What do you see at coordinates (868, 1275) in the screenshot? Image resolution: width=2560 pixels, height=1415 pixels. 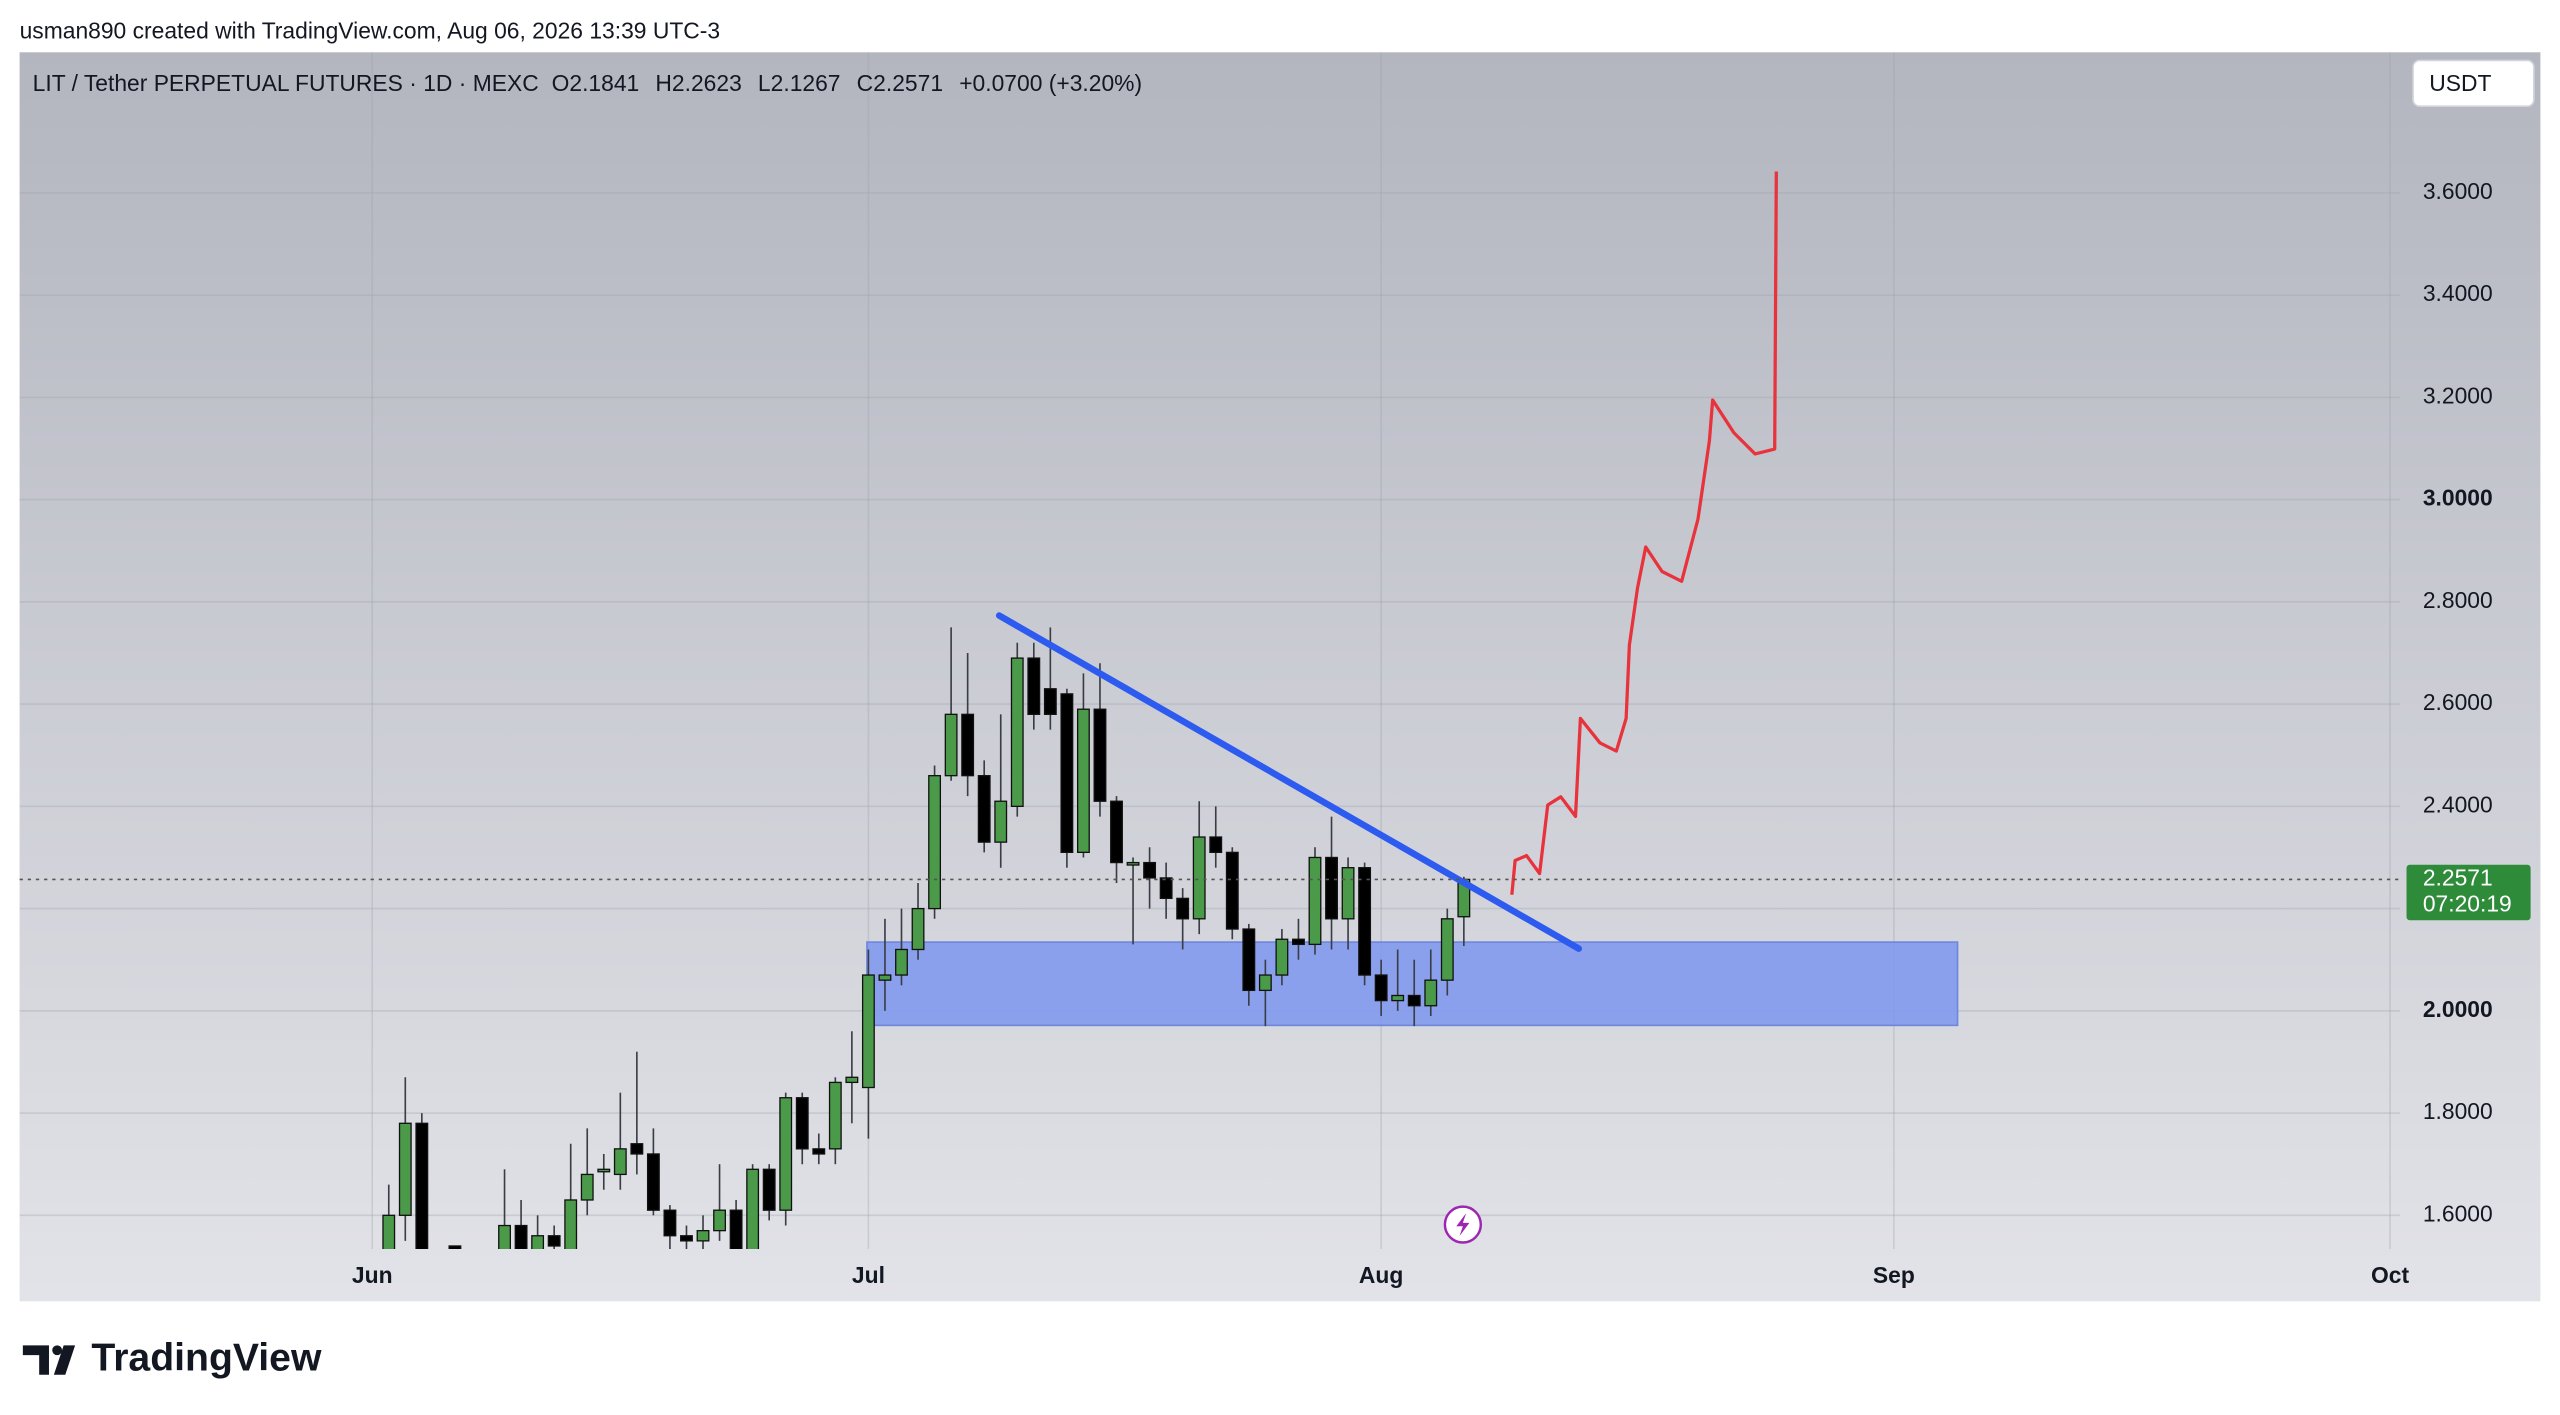 I see `x-tick-label: Jul` at bounding box center [868, 1275].